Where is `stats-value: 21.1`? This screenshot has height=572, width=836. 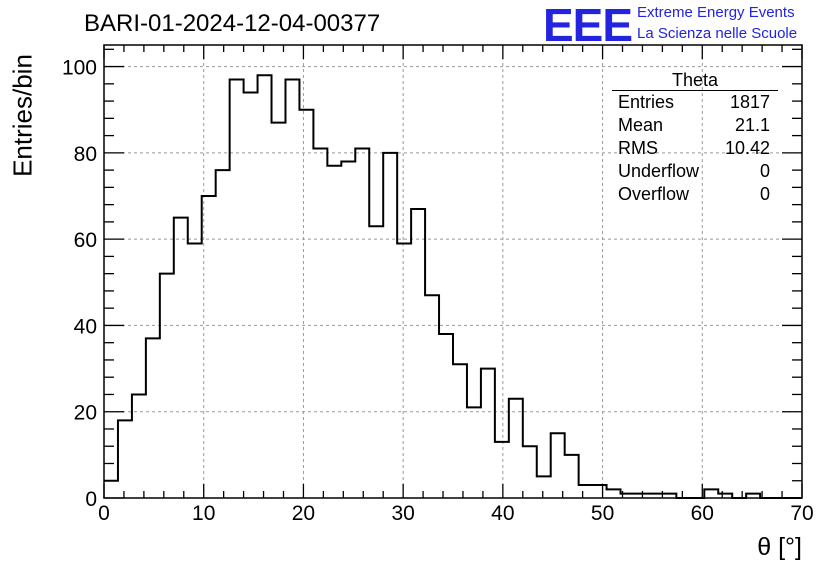 stats-value: 21.1 is located at coordinates (752, 125).